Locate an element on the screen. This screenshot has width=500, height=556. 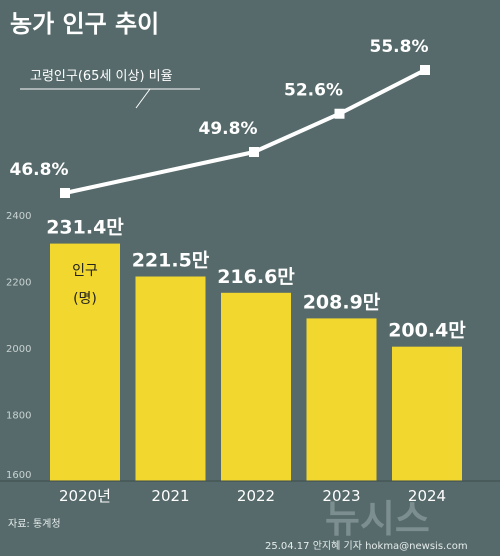
y-axis-ticks: 2400 2200 2000 1800 1600 is located at coordinates (18, 346).